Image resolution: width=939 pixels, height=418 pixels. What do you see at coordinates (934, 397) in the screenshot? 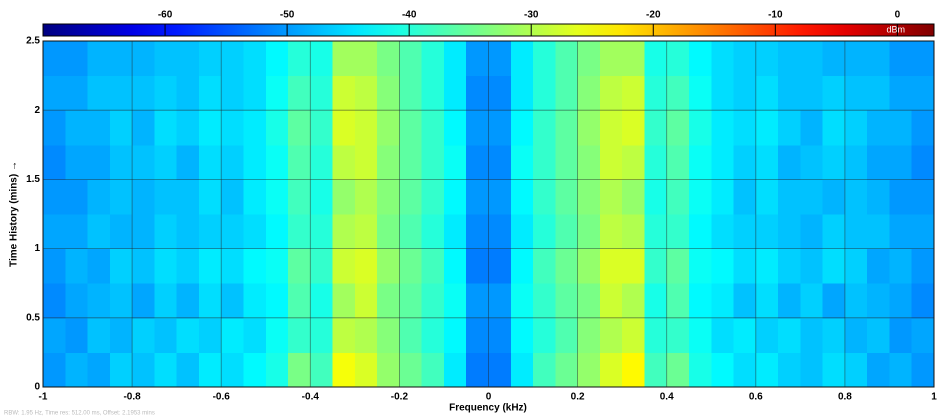
I see `x-tick-label: 1` at bounding box center [934, 397].